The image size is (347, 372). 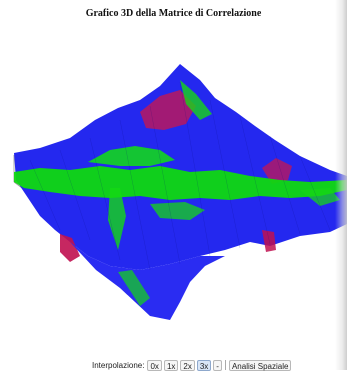 What do you see at coordinates (70, 248) in the screenshot?
I see `surface-trough-left` at bounding box center [70, 248].